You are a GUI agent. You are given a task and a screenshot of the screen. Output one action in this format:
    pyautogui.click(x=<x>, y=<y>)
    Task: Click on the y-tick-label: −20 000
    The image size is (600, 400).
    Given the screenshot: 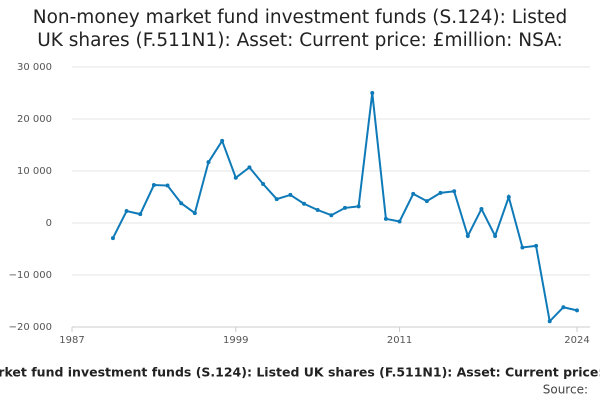 What is the action you would take?
    pyautogui.click(x=30, y=327)
    